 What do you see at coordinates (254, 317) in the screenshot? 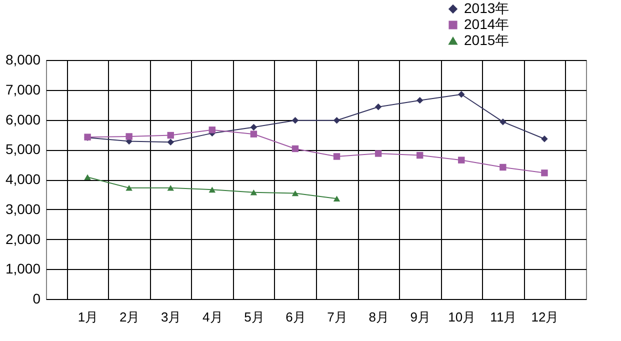
I see `x-tick-label: 5月` at bounding box center [254, 317].